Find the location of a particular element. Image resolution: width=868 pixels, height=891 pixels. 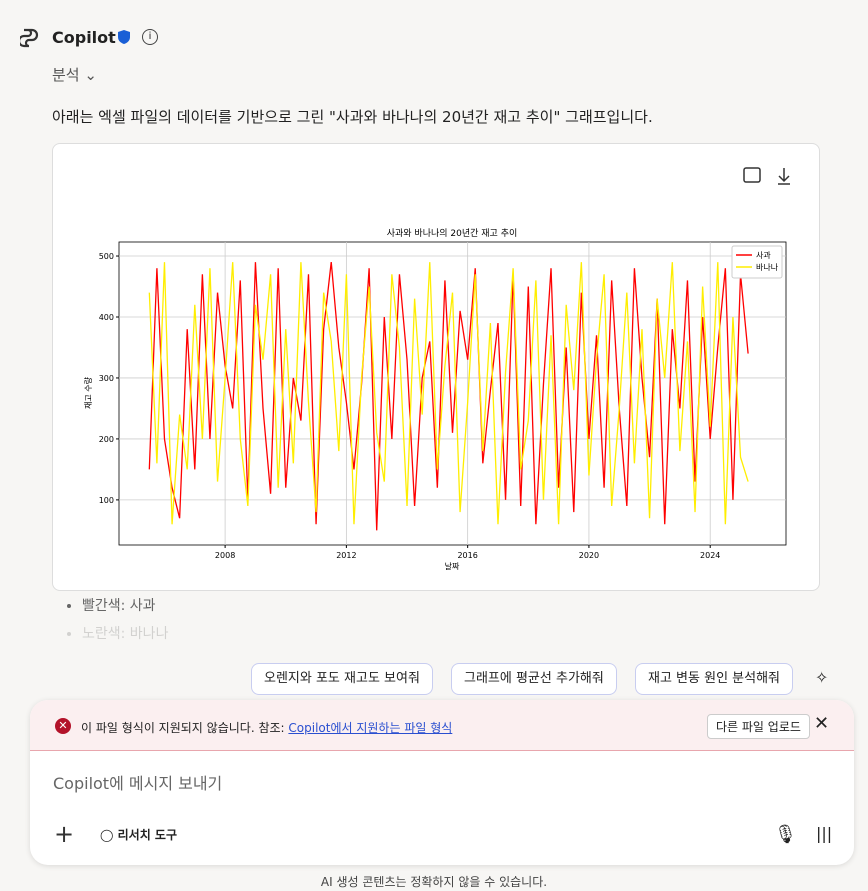

sparkle-icon: ✧ is located at coordinates (822, 677).